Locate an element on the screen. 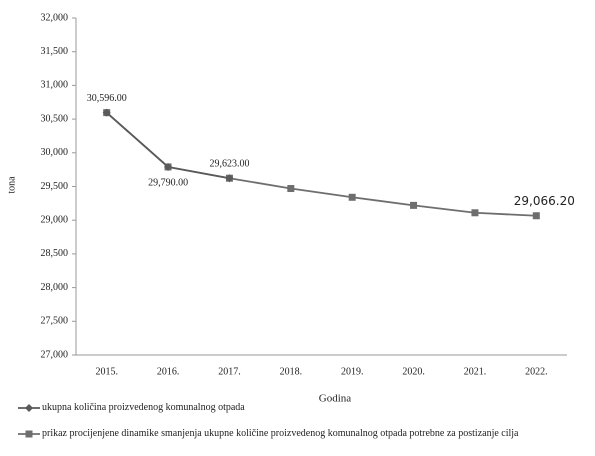 The height and width of the screenshot is (456, 595). y-tick-label: 28,500 is located at coordinates (55, 253).